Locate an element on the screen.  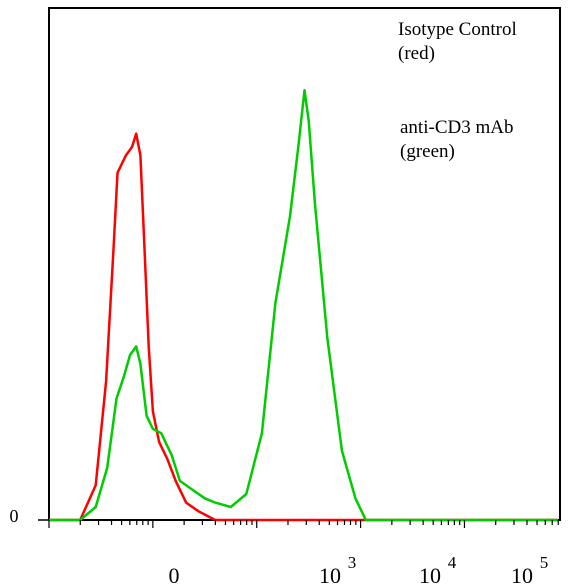
legend-isotype-control: Isotype Control (red) is located at coordinates (457, 42).